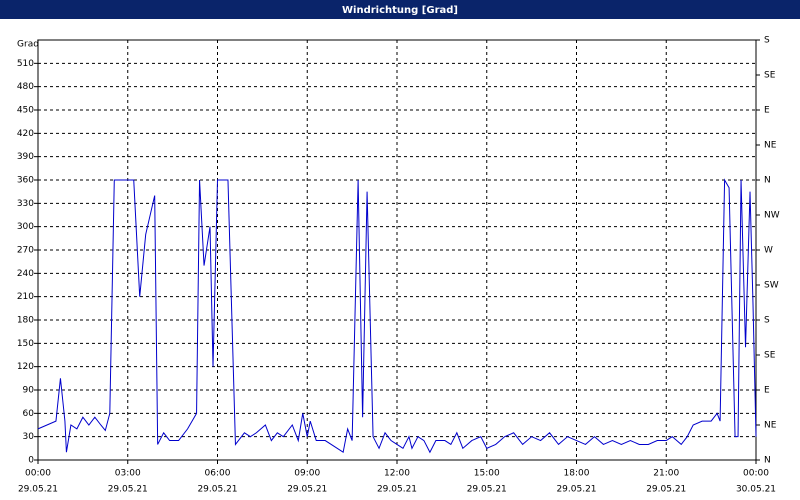 This screenshot has height=500, width=800. I want to click on y-tick-label: 390, so click(25, 157).